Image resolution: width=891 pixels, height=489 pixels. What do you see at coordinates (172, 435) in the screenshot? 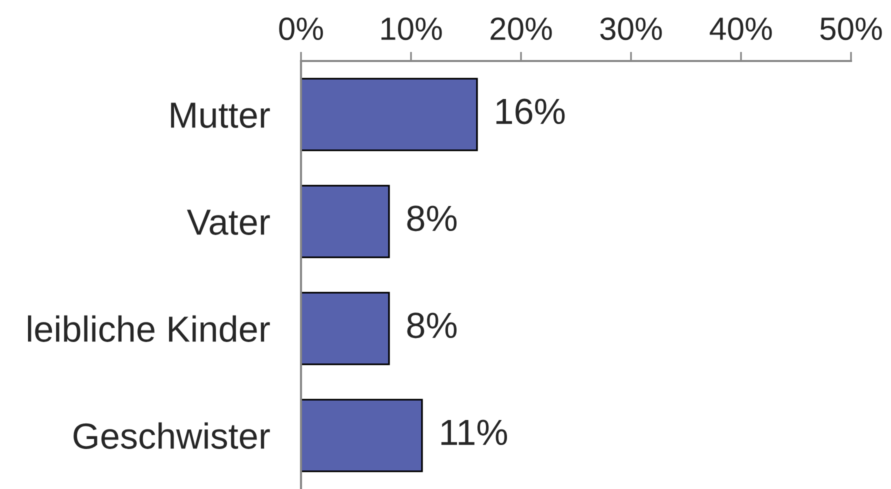
I see `y-tick-label: Geschwister` at bounding box center [172, 435].